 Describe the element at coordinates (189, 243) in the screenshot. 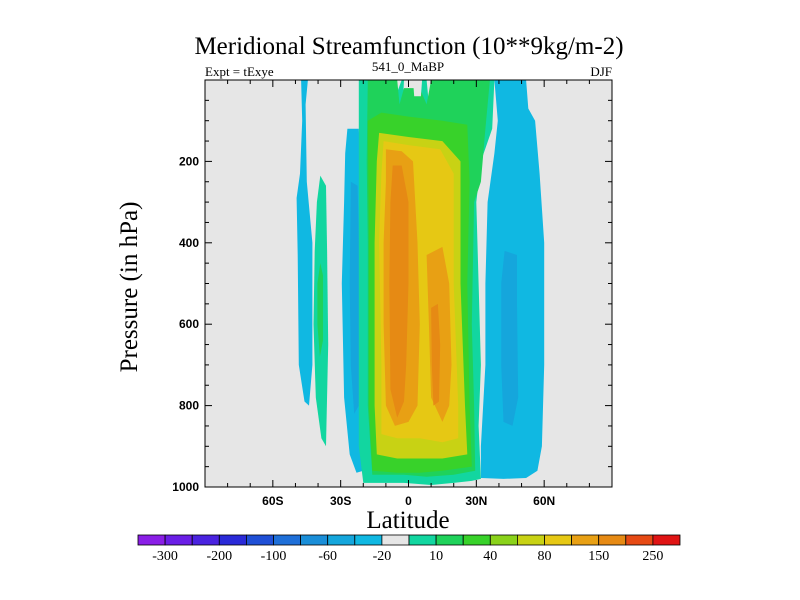

I see `y-tick-label: 400` at that location.